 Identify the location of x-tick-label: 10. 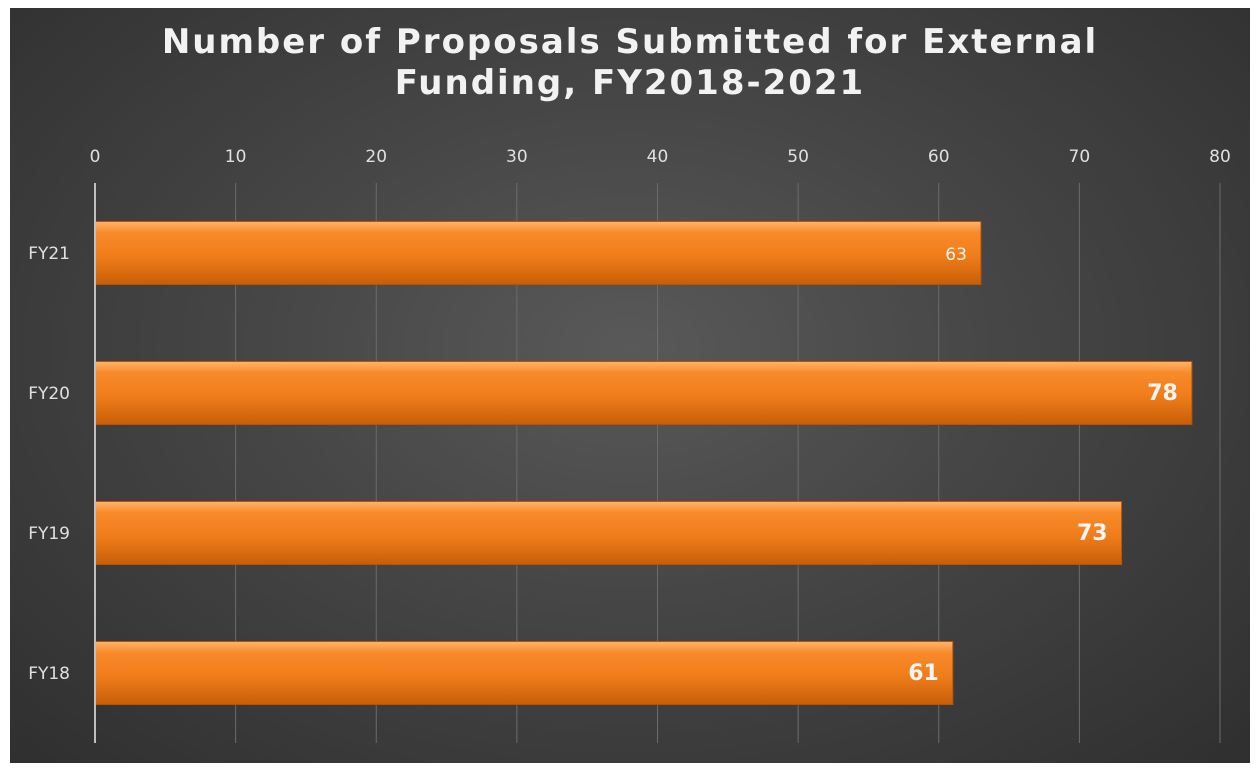
(236, 157).